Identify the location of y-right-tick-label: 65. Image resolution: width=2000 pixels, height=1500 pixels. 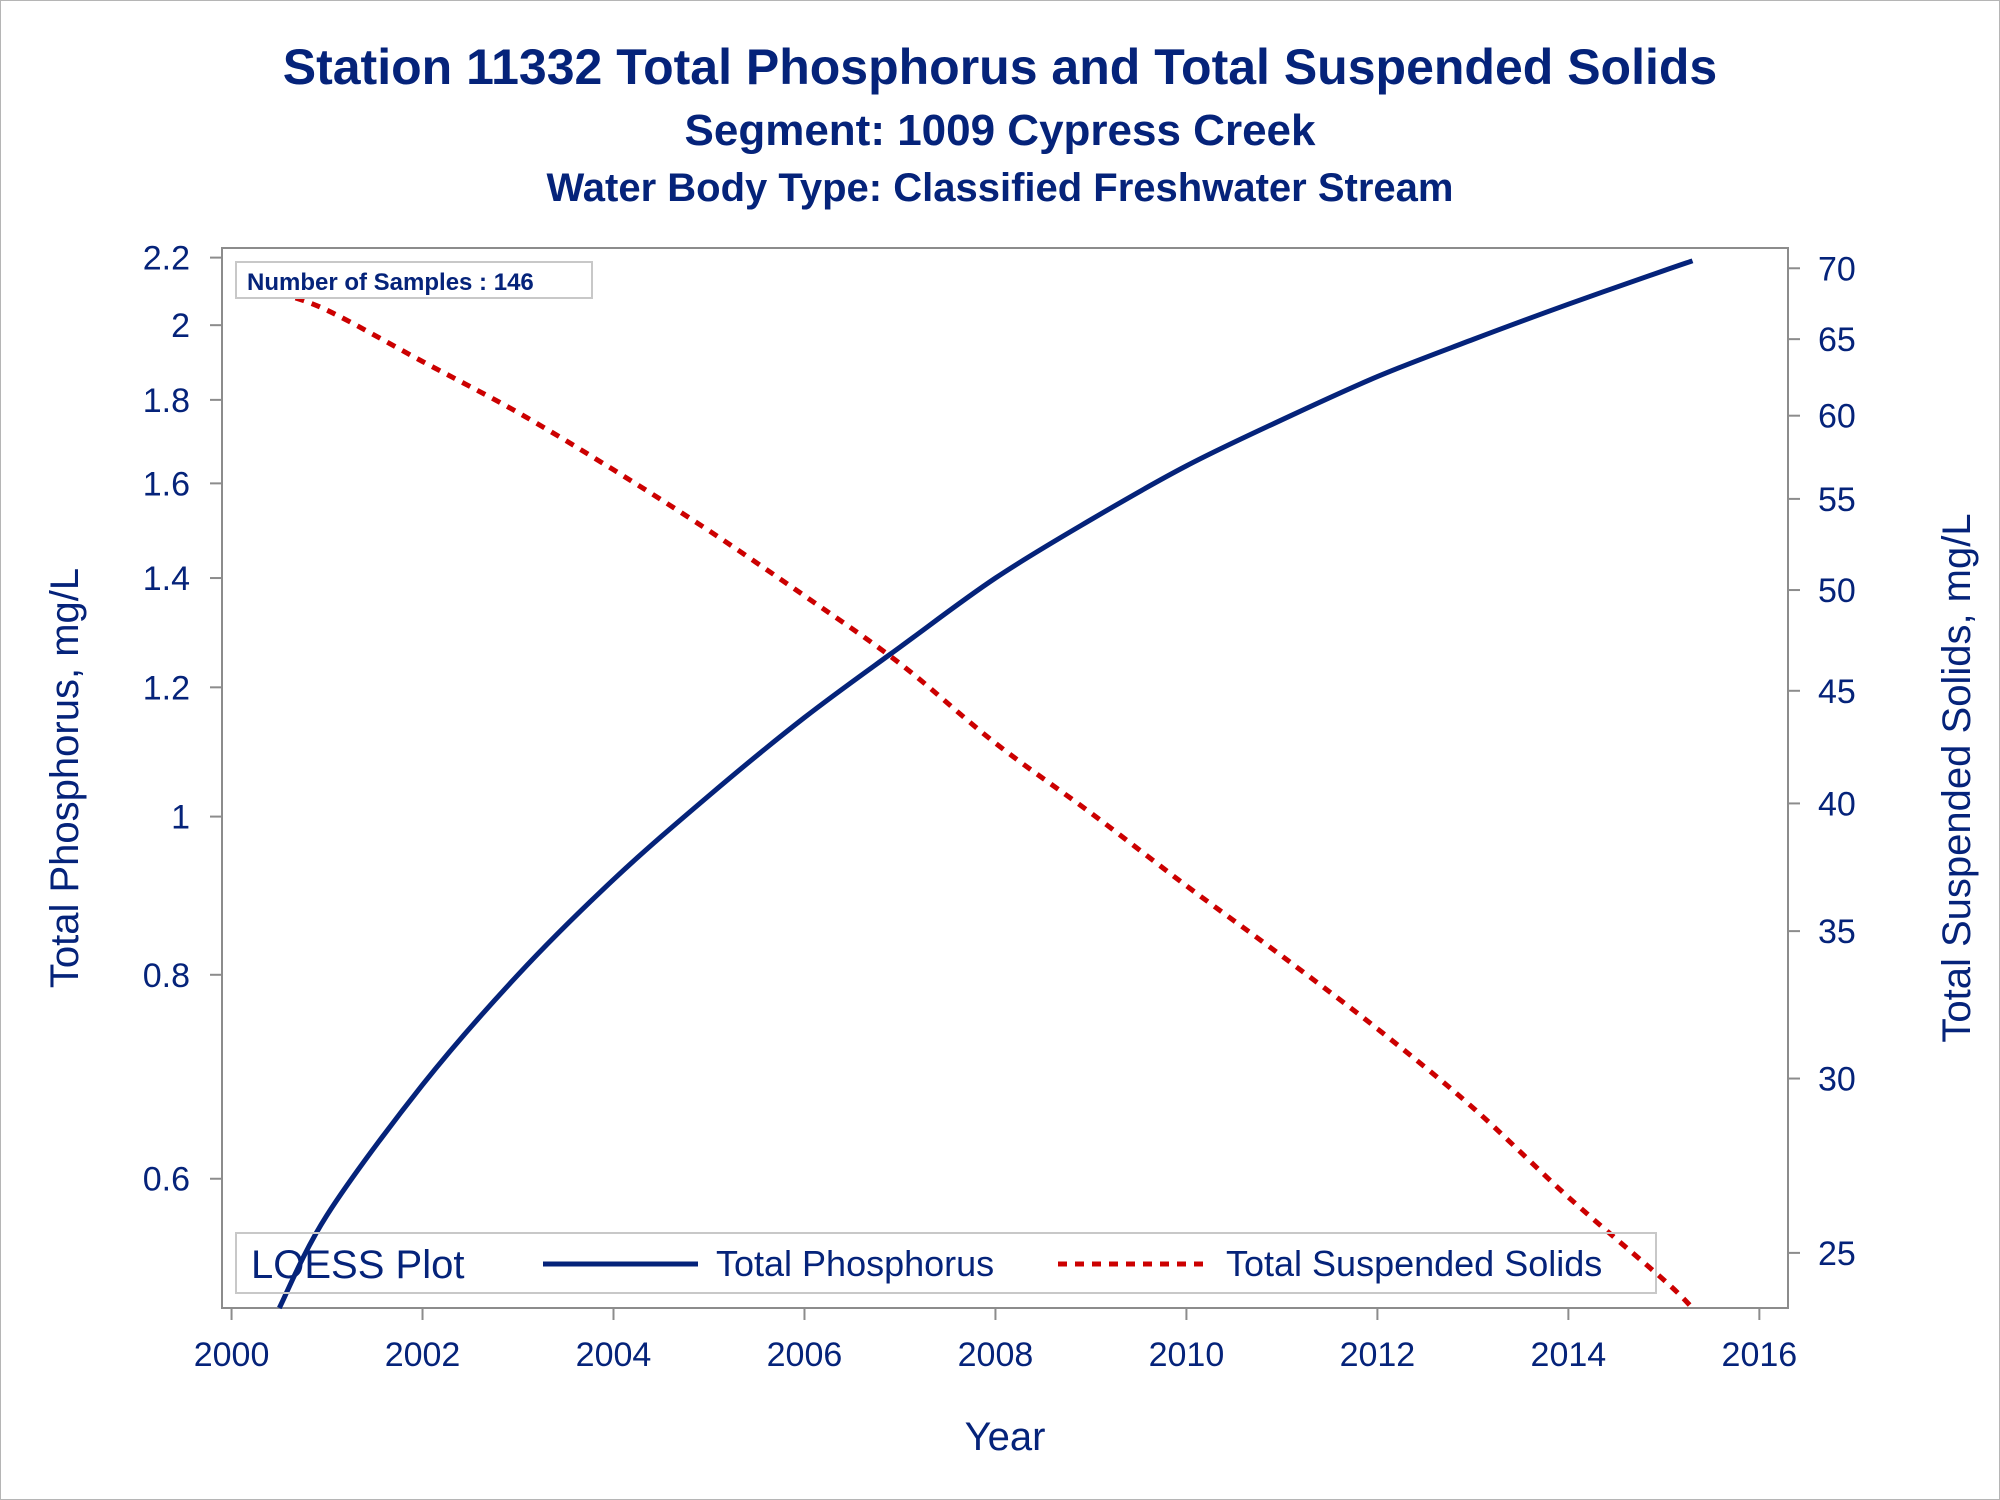
(1837, 340).